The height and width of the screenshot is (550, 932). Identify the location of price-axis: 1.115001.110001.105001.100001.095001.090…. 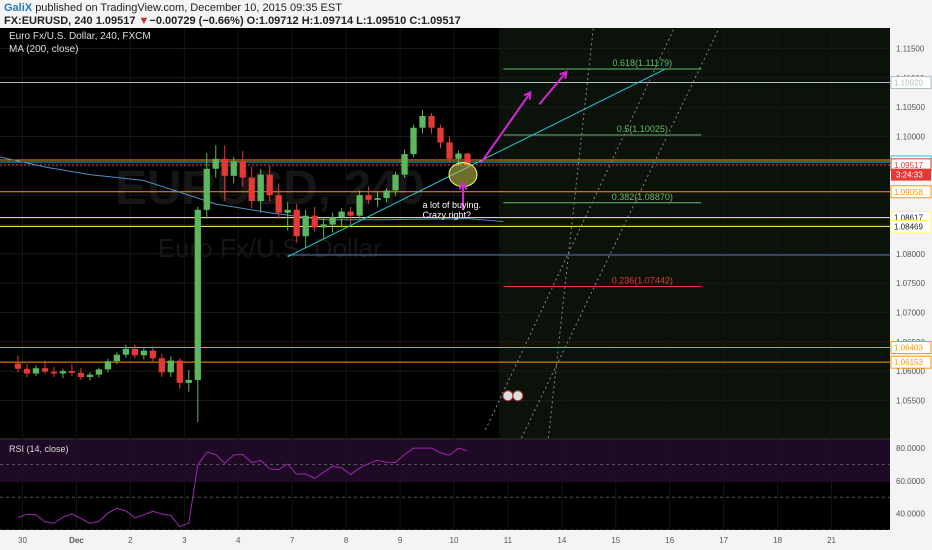
(911, 279).